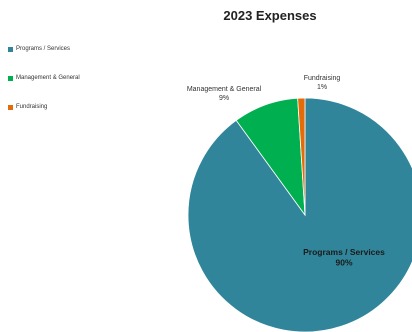 This screenshot has height=332, width=412. What do you see at coordinates (343, 263) in the screenshot?
I see `pie-data-label-programs-services-value: 90%` at bounding box center [343, 263].